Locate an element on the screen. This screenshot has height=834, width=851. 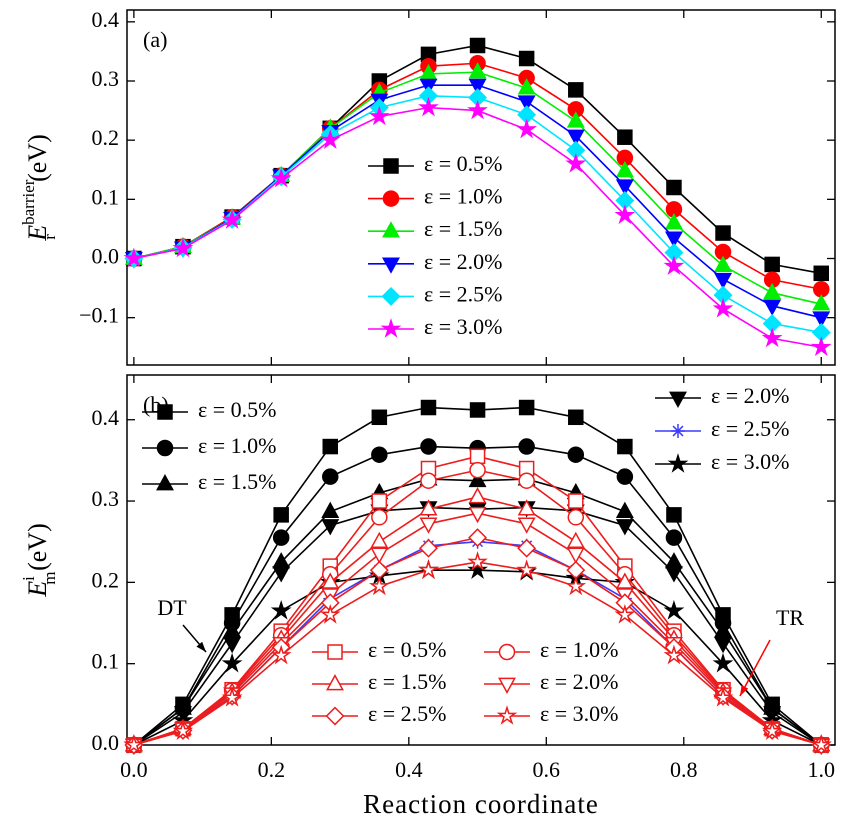
x-axis-label: Reaction coordinate is located at coordinates (481, 804).